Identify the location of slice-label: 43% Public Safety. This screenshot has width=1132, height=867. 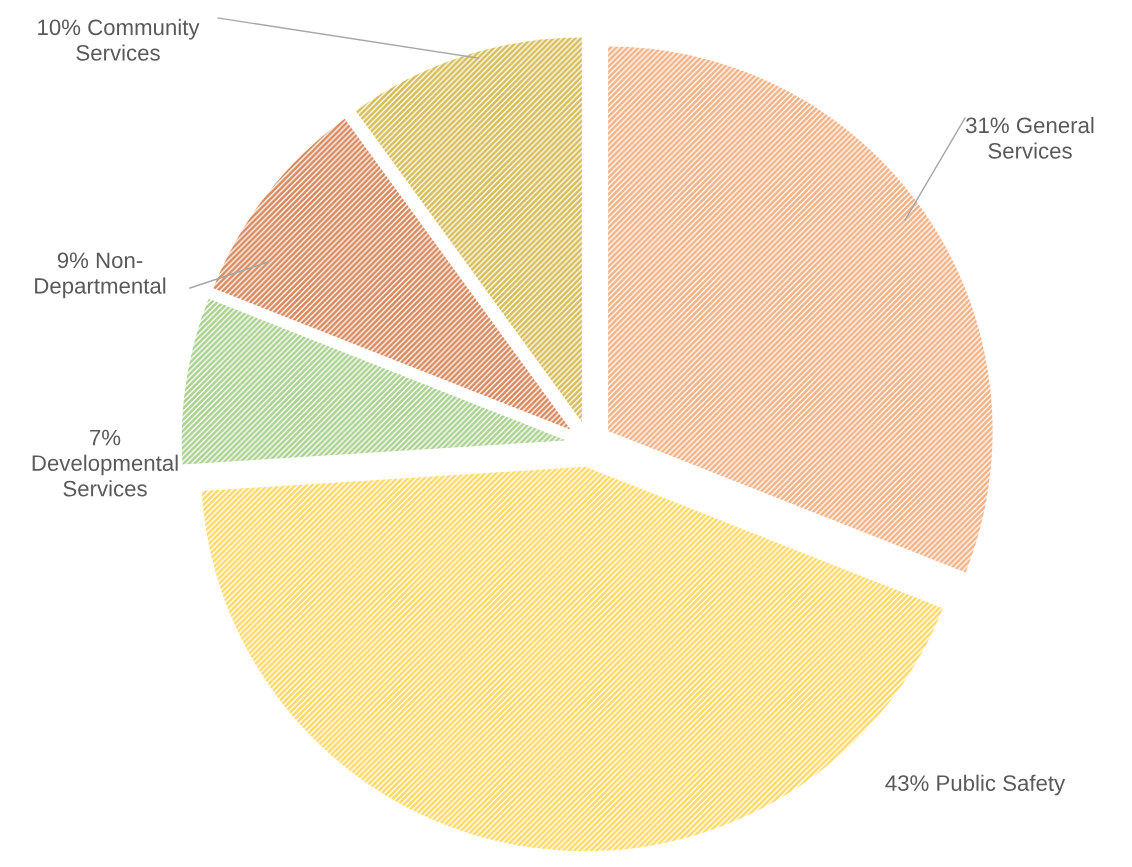
(975, 785).